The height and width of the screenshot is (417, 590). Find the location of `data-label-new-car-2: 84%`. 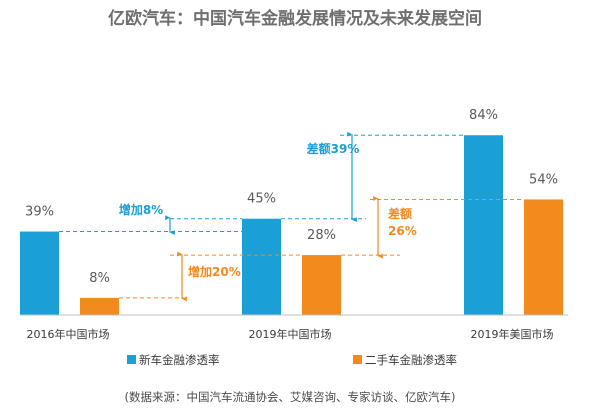

data-label-new-car-2: 84% is located at coordinates (483, 115).